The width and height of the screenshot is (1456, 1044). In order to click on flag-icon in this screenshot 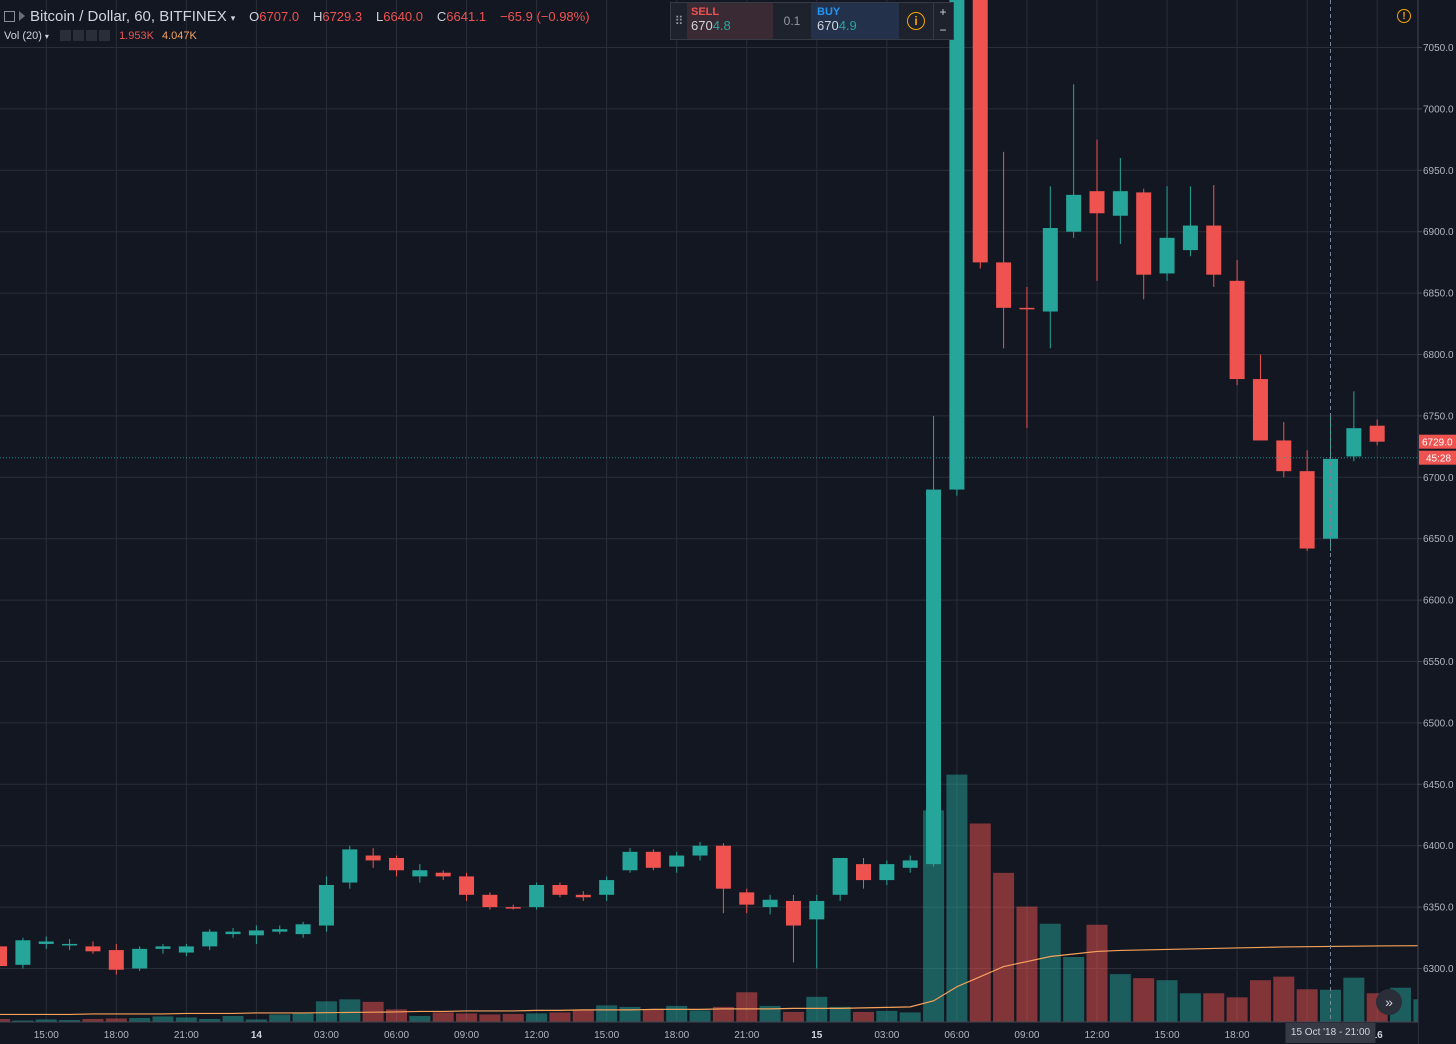, I will do `click(22, 16)`.